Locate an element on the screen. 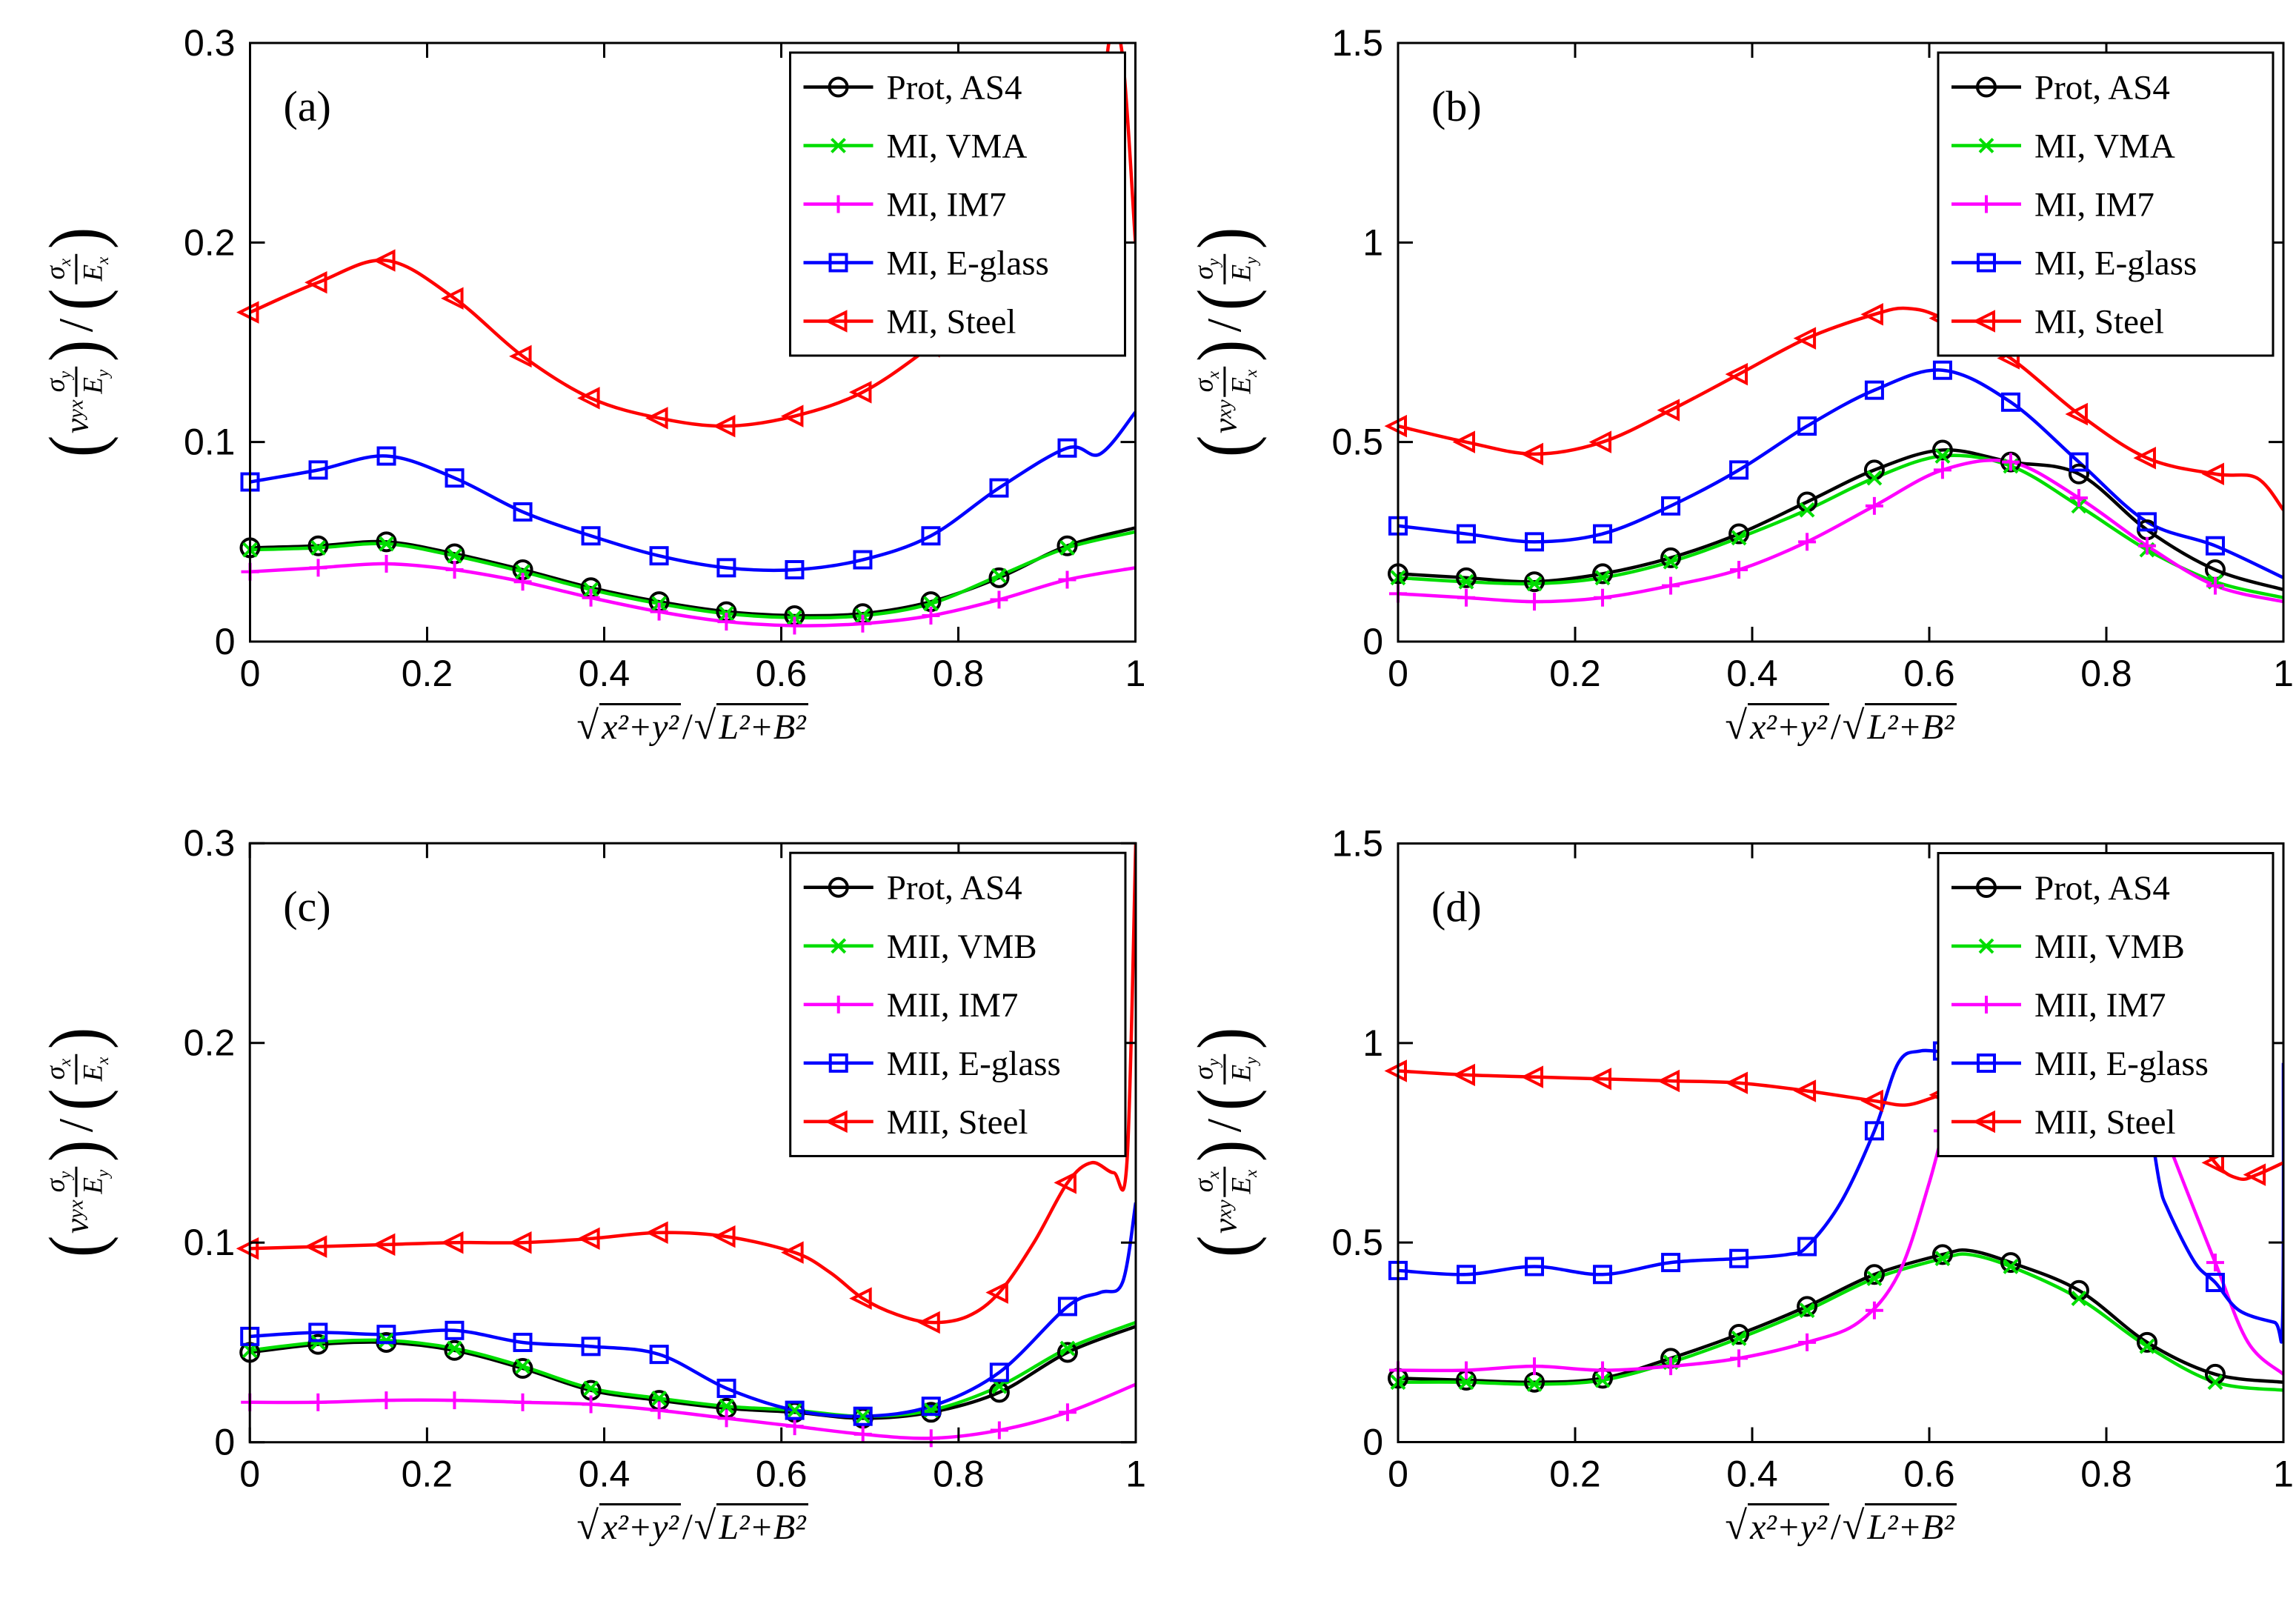  legend-entry-label: MII, E-glass is located at coordinates (974, 1064).